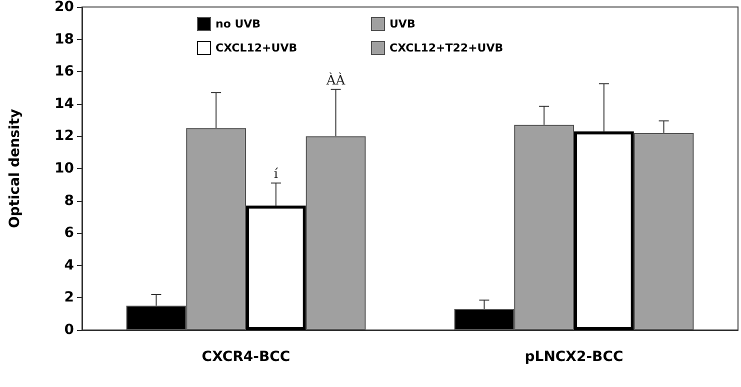 Image resolution: width=741 pixels, height=387 pixels. What do you see at coordinates (246, 357) in the screenshot?
I see `x-tick-label: CXCR4-BCC` at bounding box center [246, 357].